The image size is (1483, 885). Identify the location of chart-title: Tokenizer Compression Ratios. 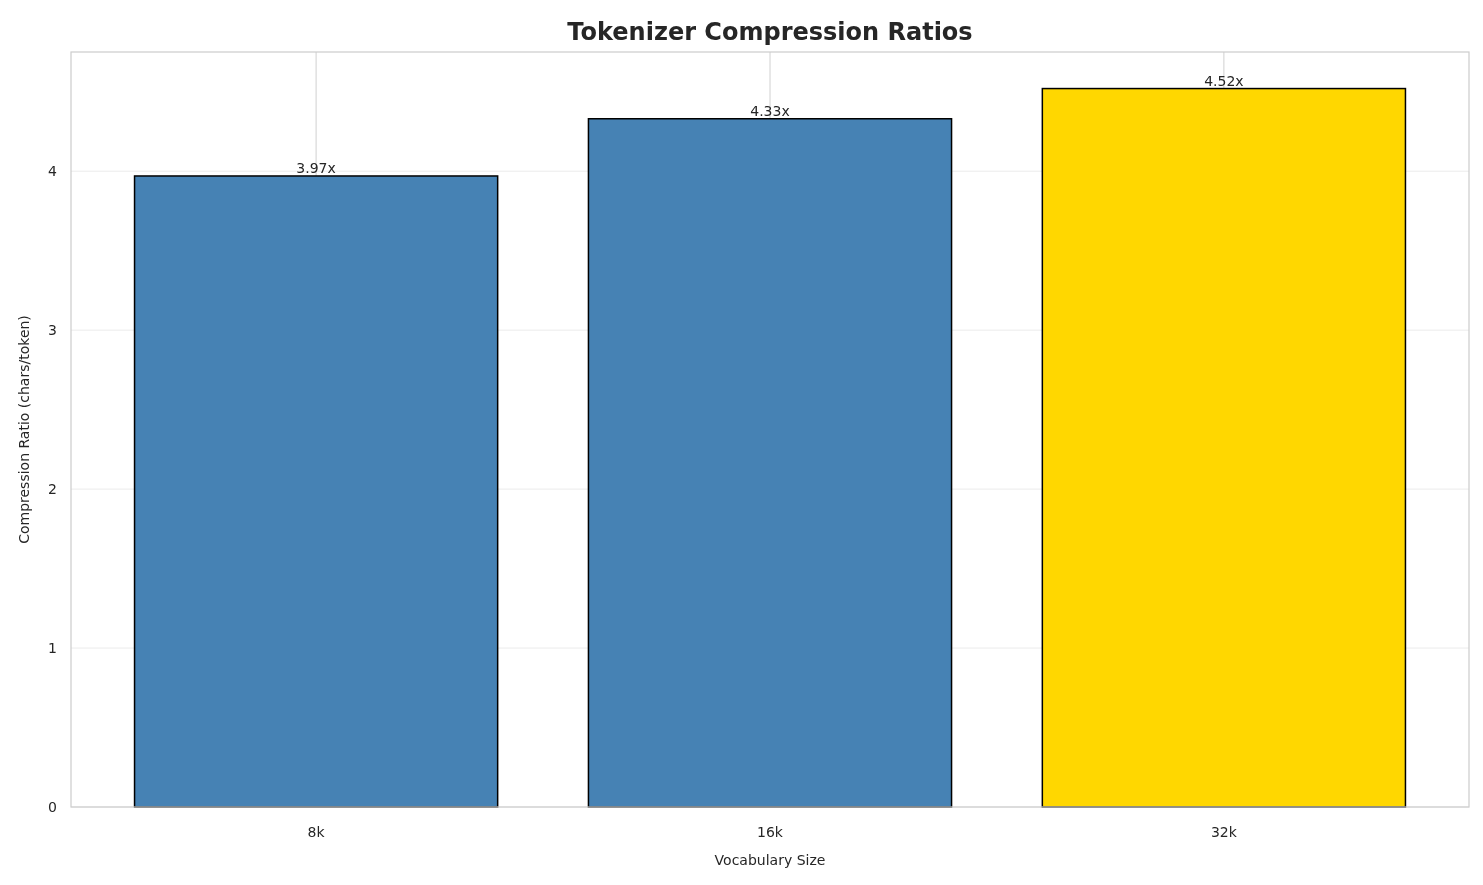
(770, 32).